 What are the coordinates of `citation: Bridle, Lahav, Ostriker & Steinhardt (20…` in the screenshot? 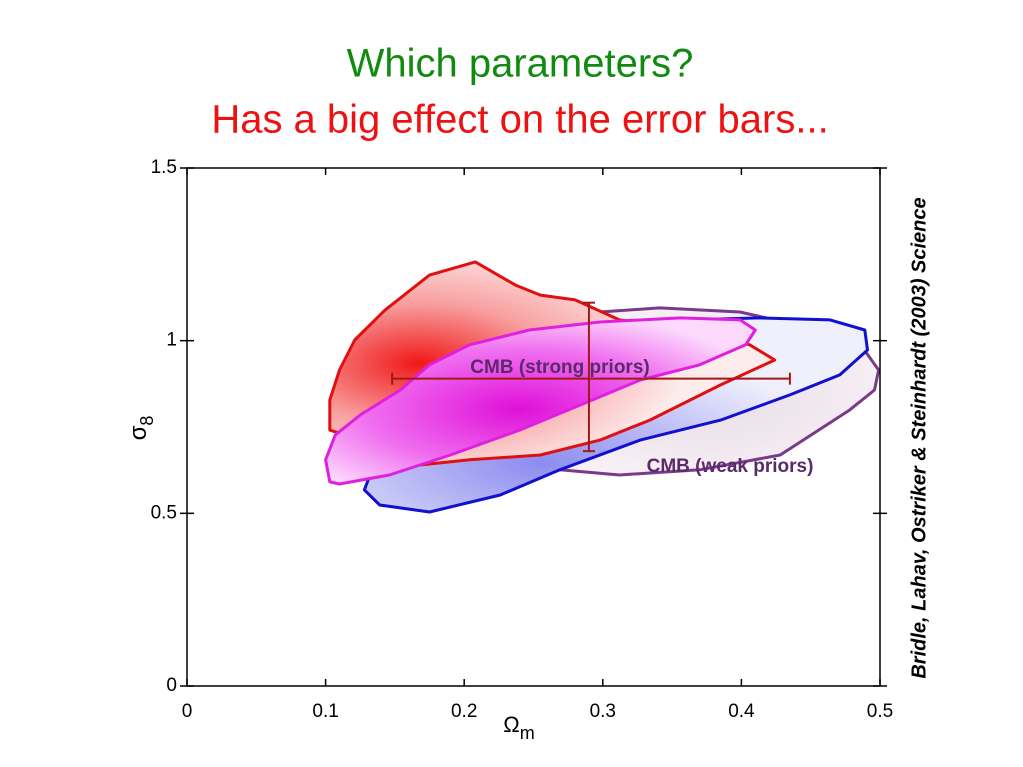 It's located at (919, 437).